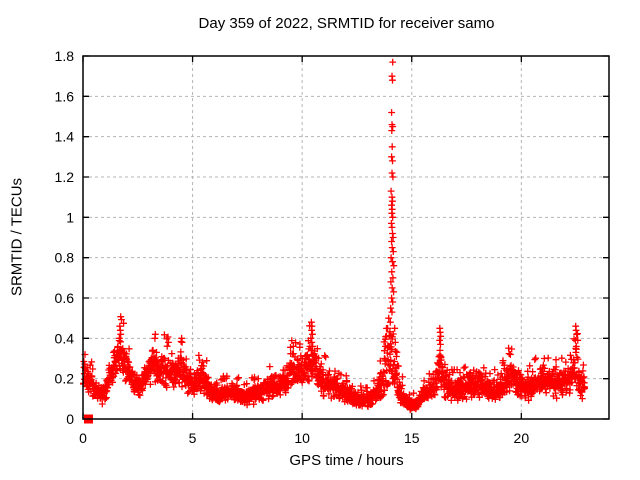  Describe the element at coordinates (302, 438) in the screenshot. I see `x-tick-label: 10` at that location.